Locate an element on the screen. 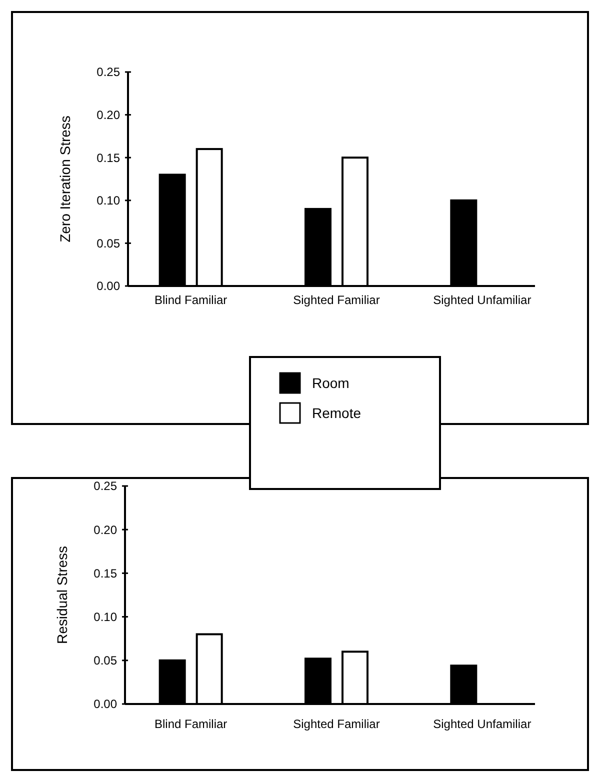 This screenshot has height=778, width=591. legend-label: Room is located at coordinates (331, 383).